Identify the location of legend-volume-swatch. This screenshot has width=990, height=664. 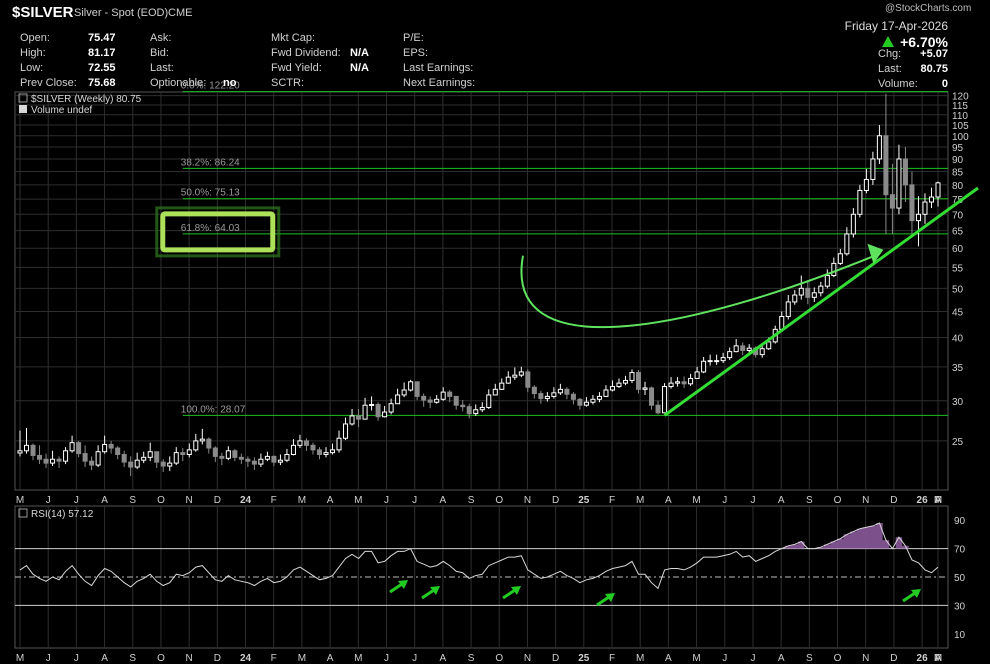
(23, 109).